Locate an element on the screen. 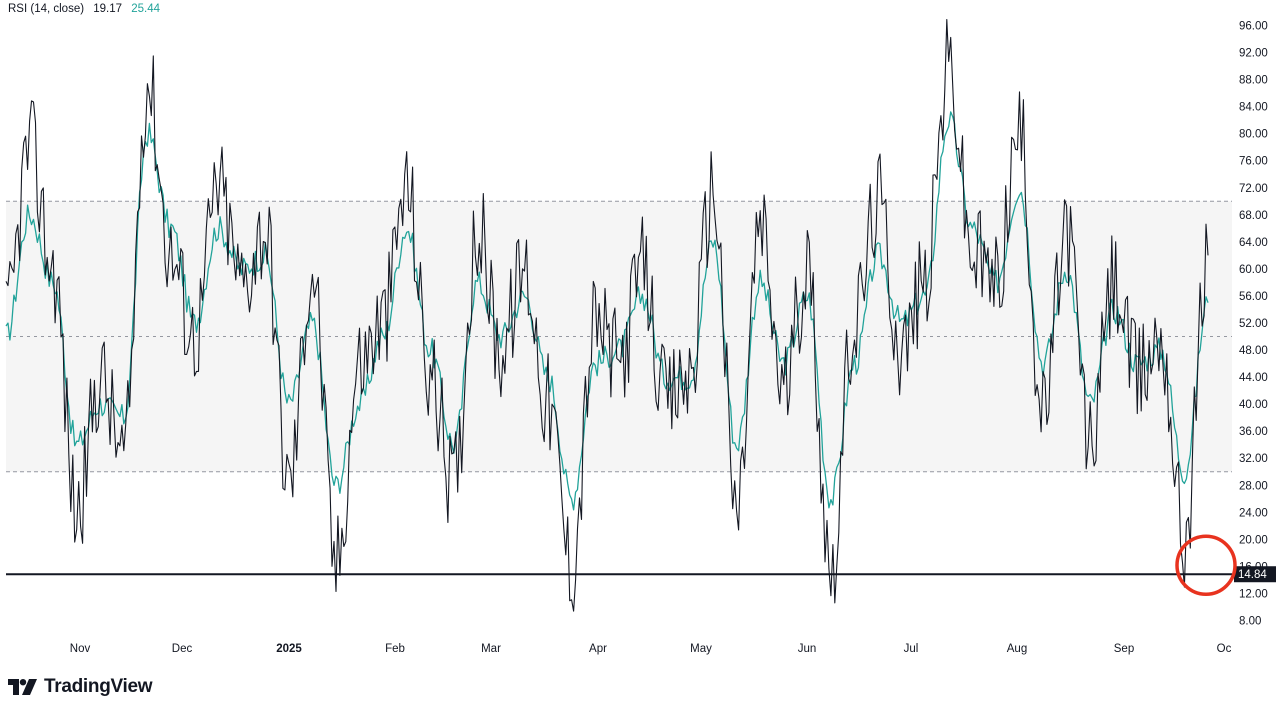 The height and width of the screenshot is (704, 1280). y-tick-label: 96.00 is located at coordinates (1253, 27).